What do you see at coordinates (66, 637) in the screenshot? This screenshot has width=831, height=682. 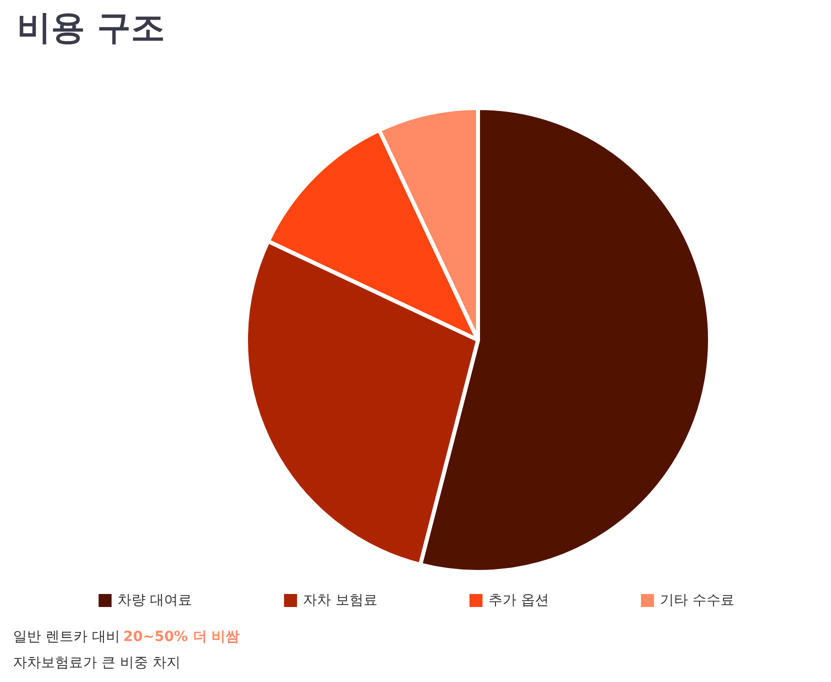 I see `text: 일반 렌트카 대비` at bounding box center [66, 637].